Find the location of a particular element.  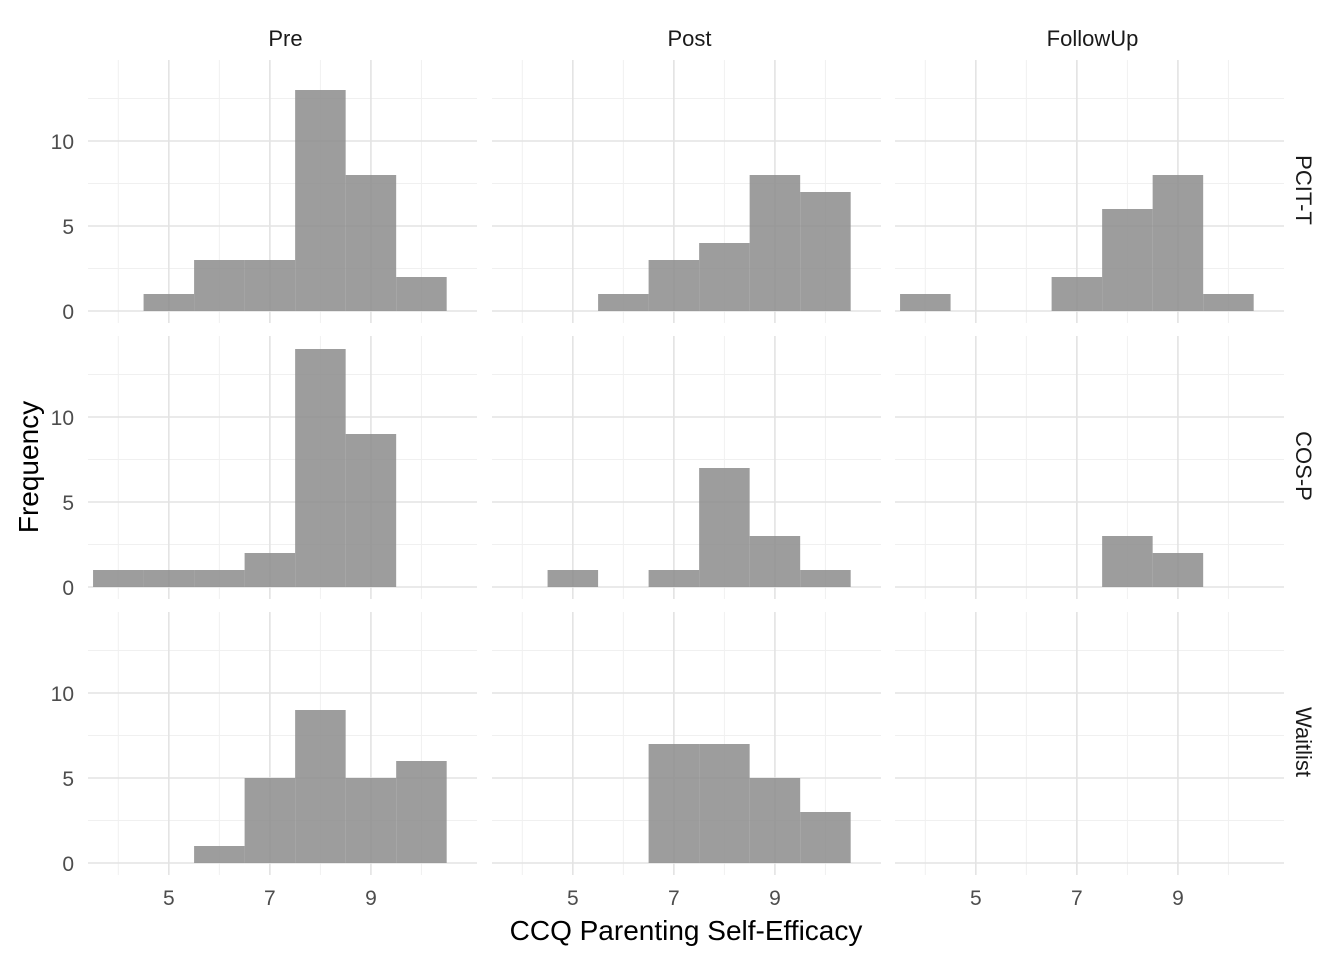

x-axis-title: CCQ Parenting Self-Efficacy is located at coordinates (686, 930).